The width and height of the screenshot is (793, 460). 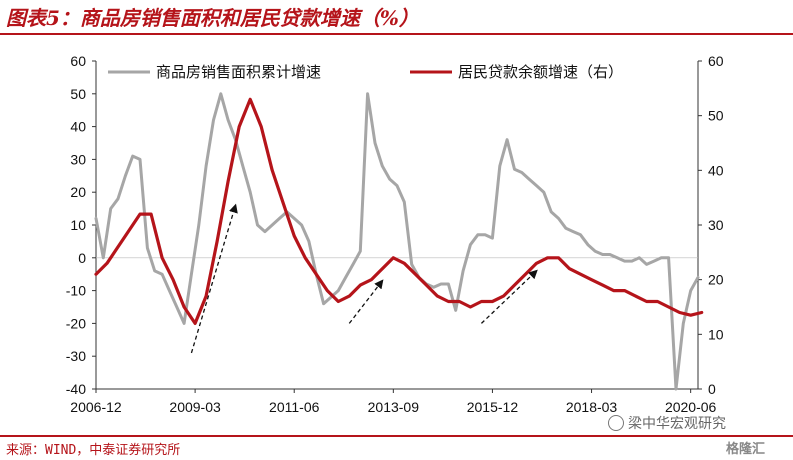 What do you see at coordinates (716, 170) in the screenshot?
I see `y-right-tick-label: 40` at bounding box center [716, 170].